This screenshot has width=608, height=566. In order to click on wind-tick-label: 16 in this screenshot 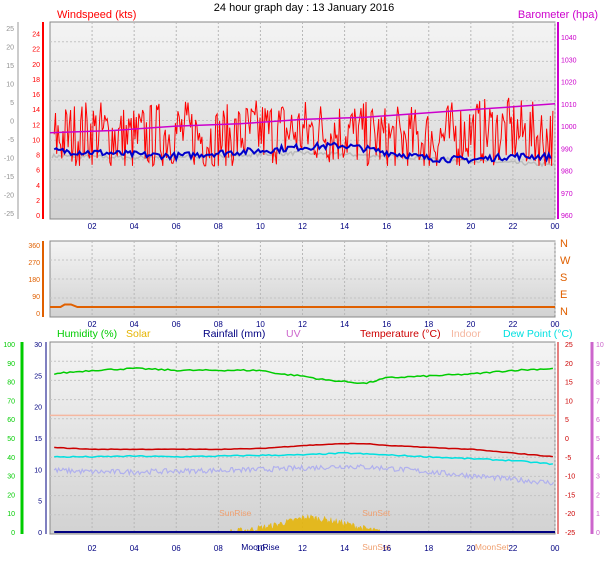, I will do `click(36, 95)`.